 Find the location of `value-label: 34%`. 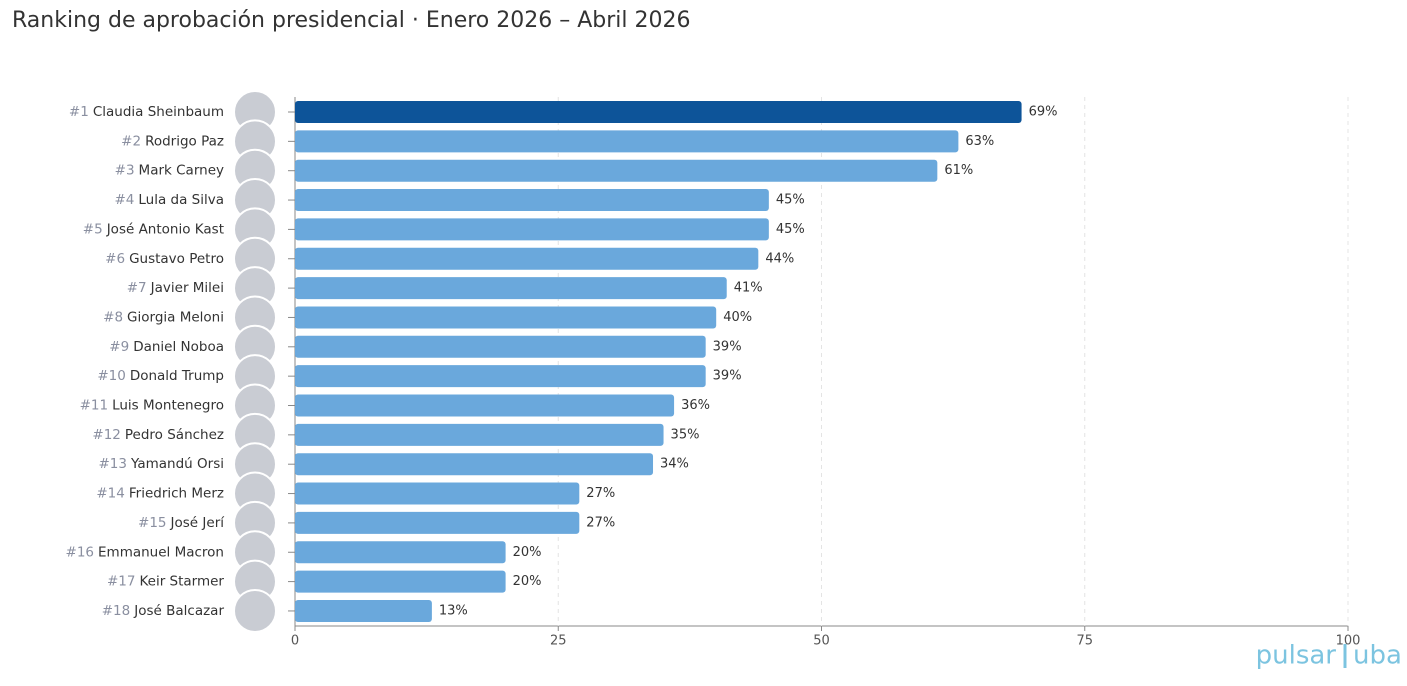

value-label: 34% is located at coordinates (674, 464).